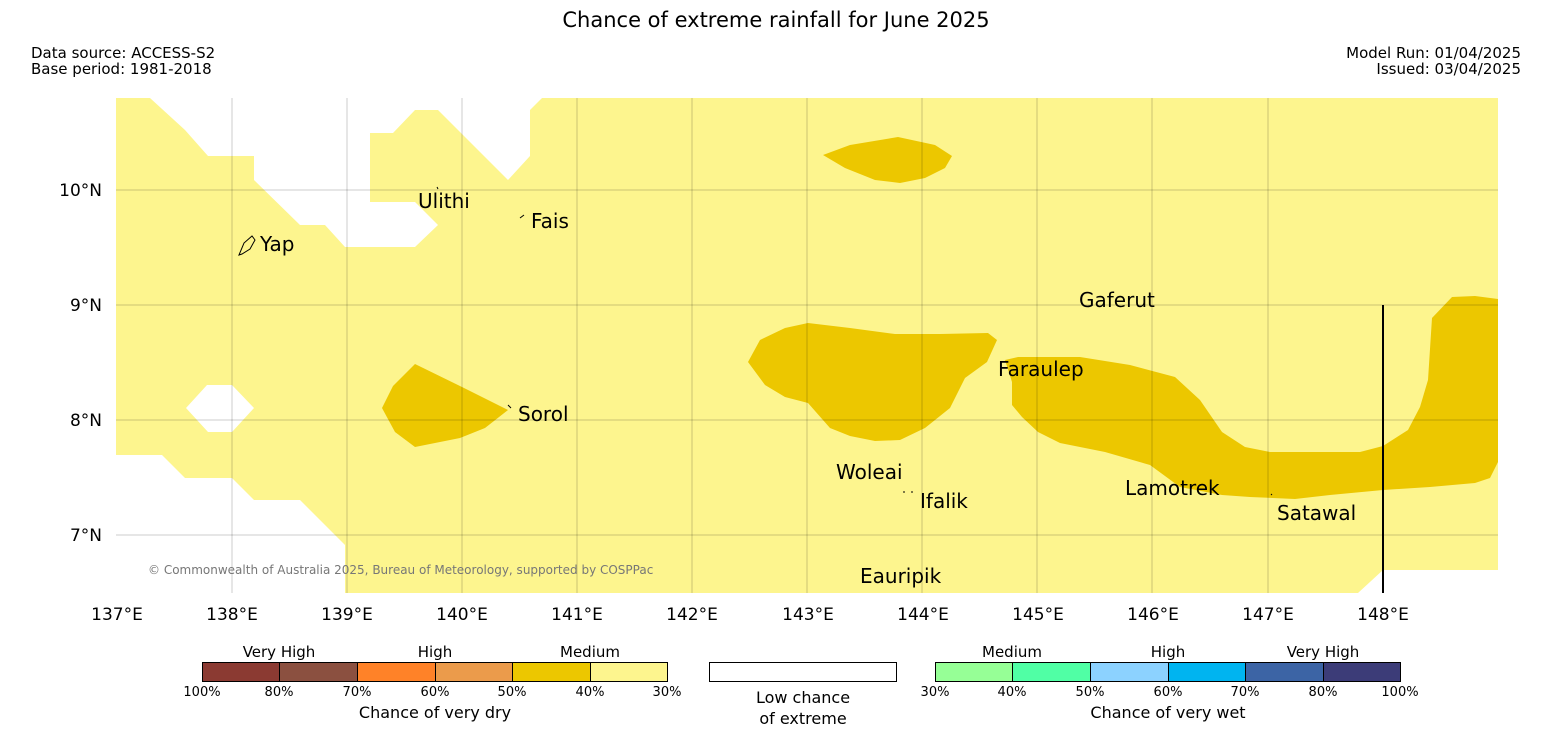 This screenshot has height=736, width=1552. What do you see at coordinates (80, 191) in the screenshot?
I see `lat-label: 10°N` at bounding box center [80, 191].